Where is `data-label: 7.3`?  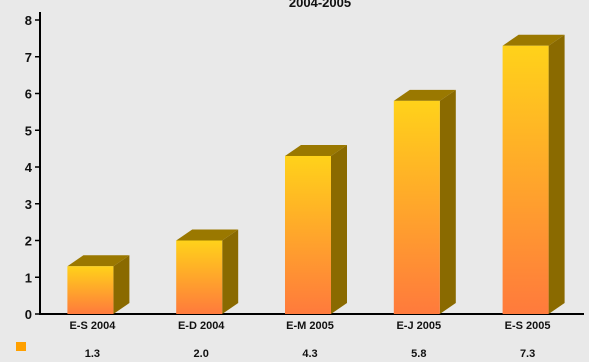 data-label: 7.3 is located at coordinates (527, 354).